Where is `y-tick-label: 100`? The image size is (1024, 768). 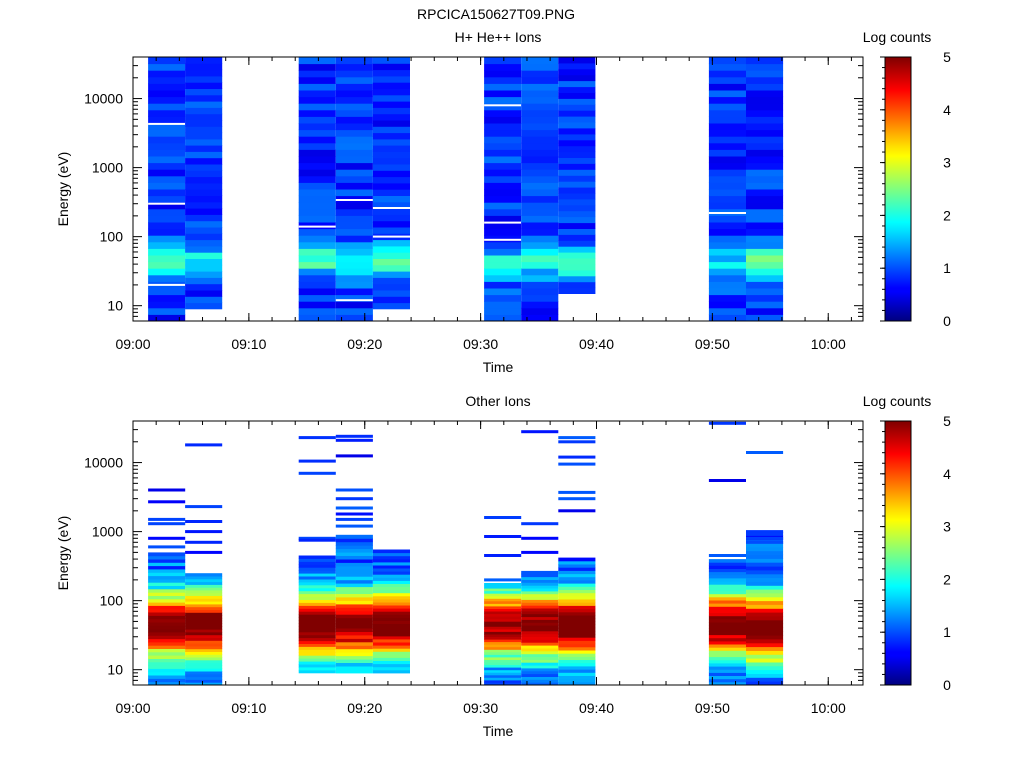
y-tick-label: 100 is located at coordinates (112, 601).